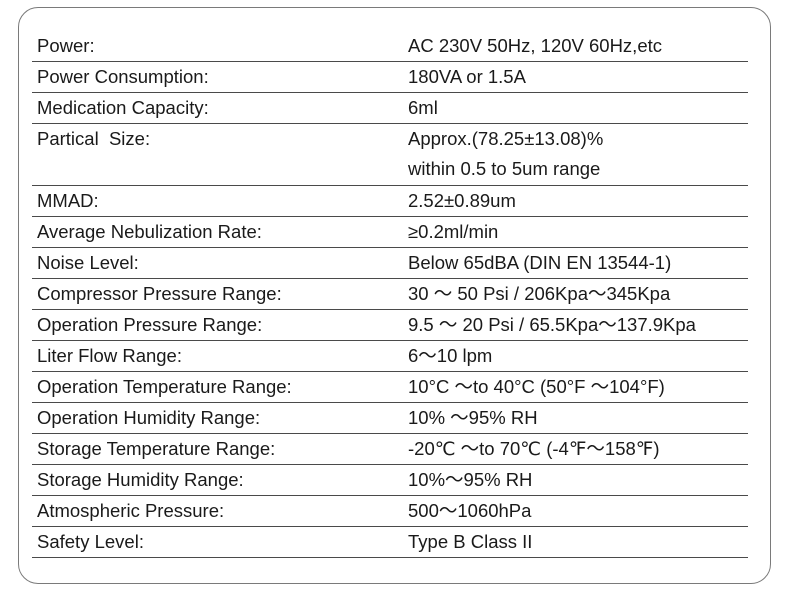 This screenshot has height=595, width=790. What do you see at coordinates (109, 355) in the screenshot?
I see `spec-label: Liter Flow Range:` at bounding box center [109, 355].